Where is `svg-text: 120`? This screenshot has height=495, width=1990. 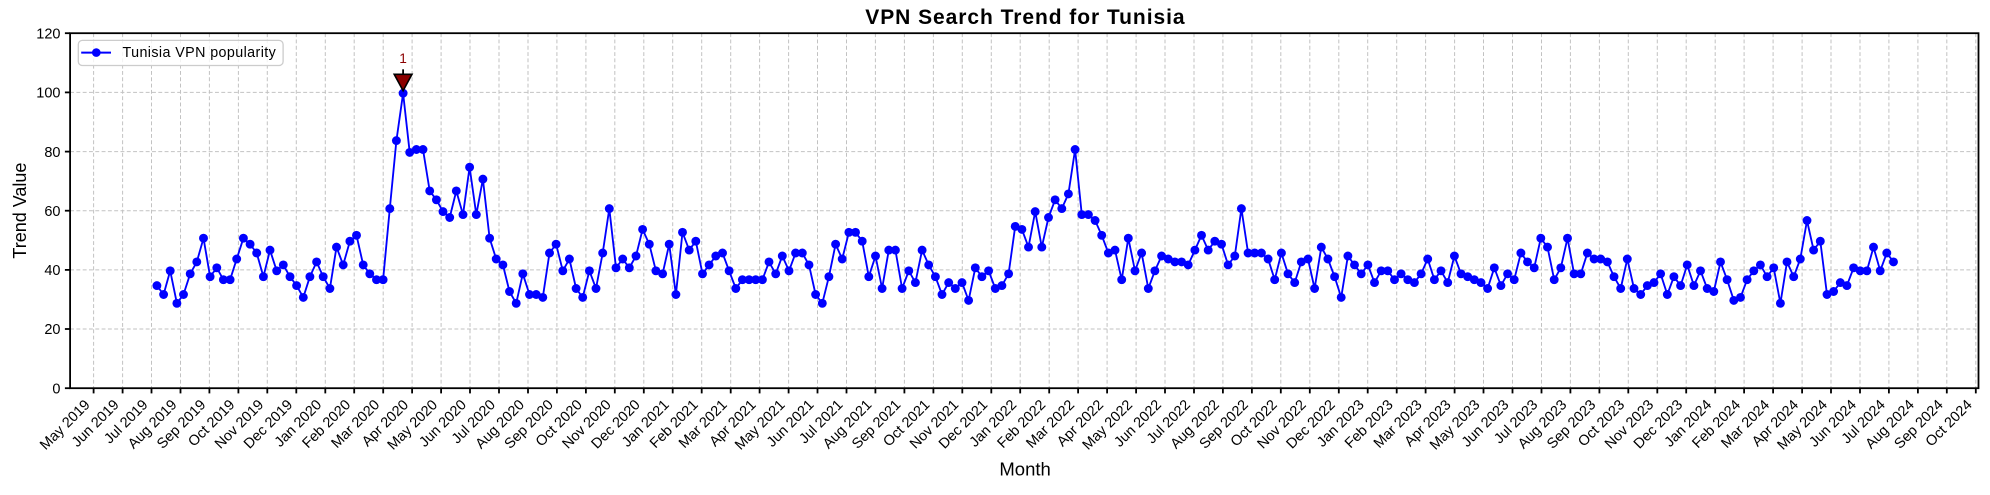 svg-text: 120 is located at coordinates (48, 34).